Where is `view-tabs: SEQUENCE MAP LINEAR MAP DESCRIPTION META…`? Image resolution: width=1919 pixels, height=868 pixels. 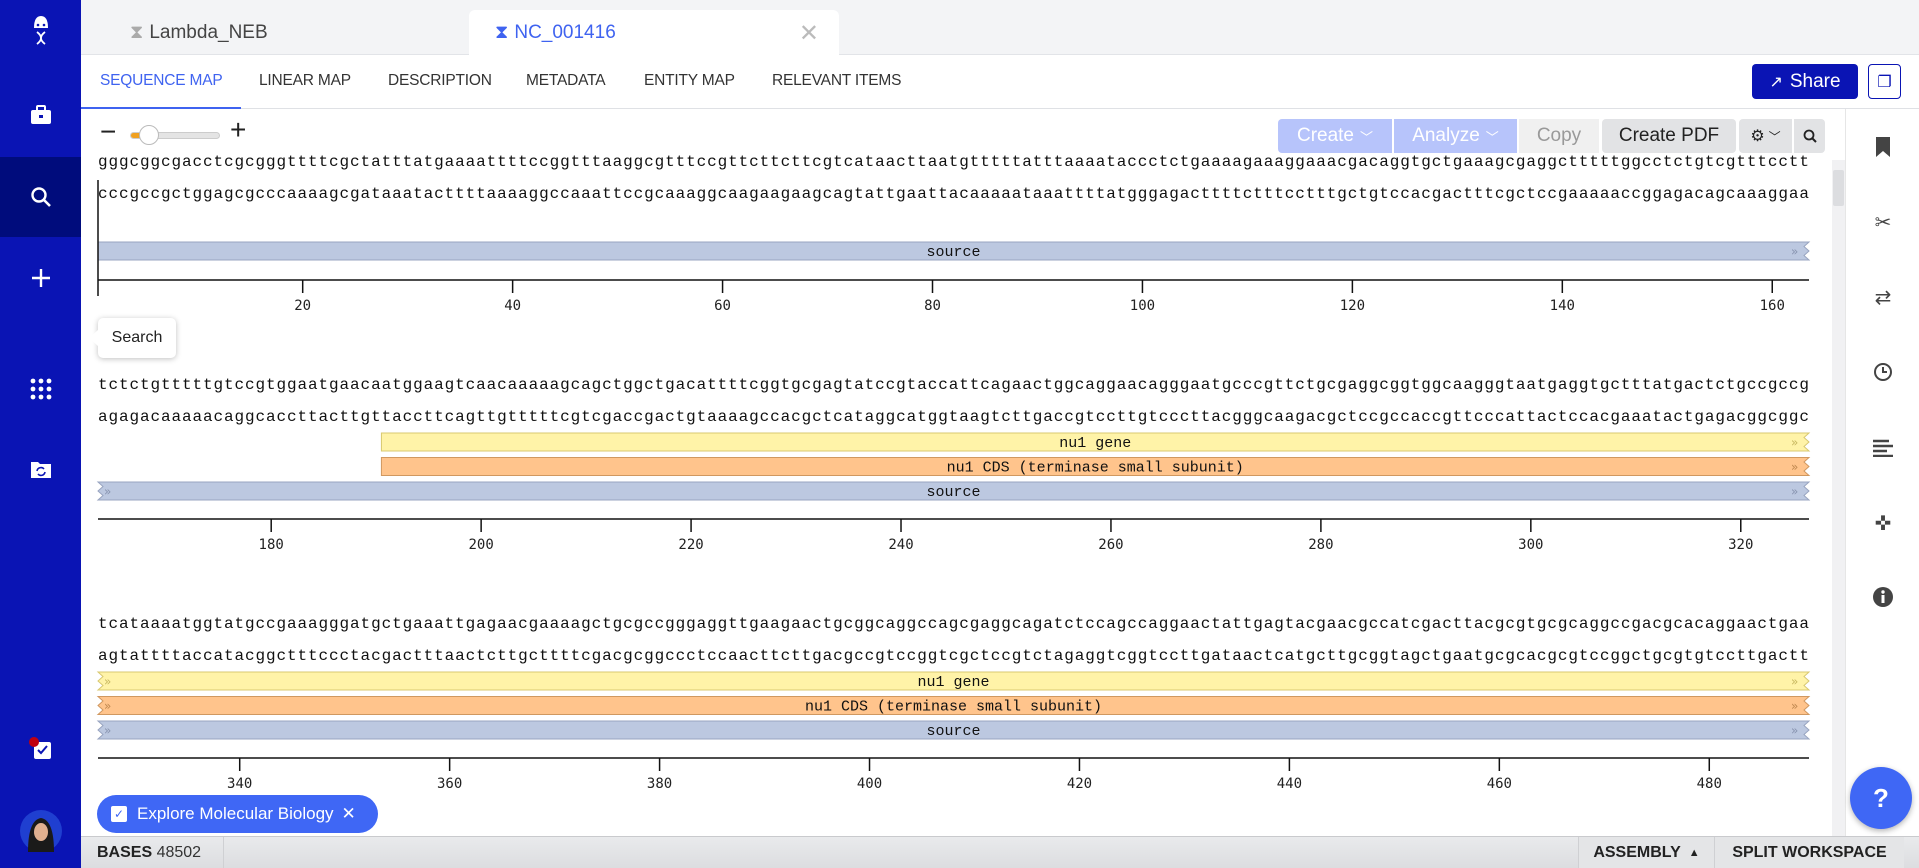
view-tabs: SEQUENCE MAP LINEAR MAP DESCRIPTION META… is located at coordinates (1000, 82).